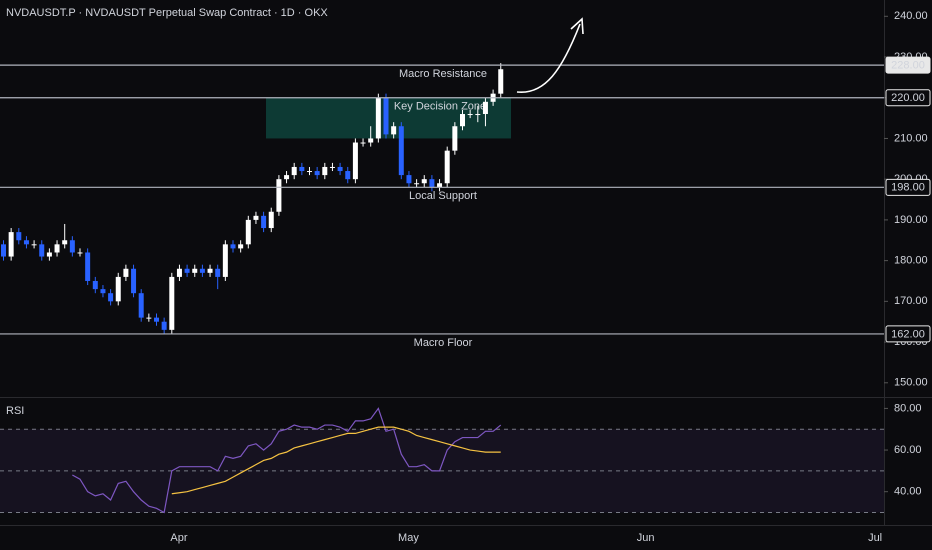  What do you see at coordinates (443, 74) in the screenshot?
I see `level-note: Macro Resistance` at bounding box center [443, 74].